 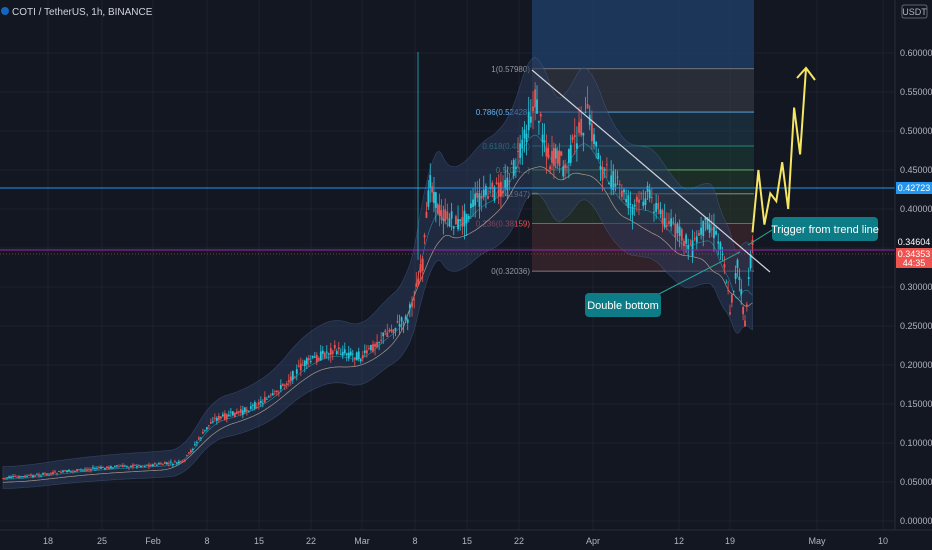 I want to click on trend-line, so click(x=651, y=171).